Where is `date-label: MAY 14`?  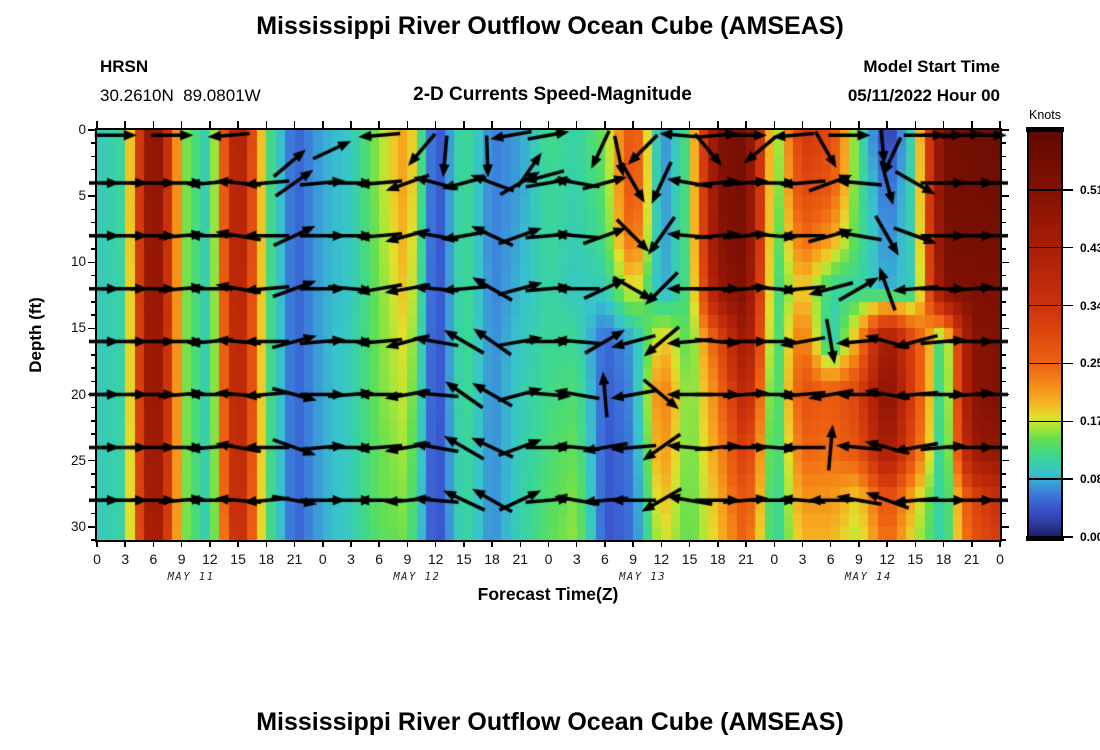 date-label: MAY 14 is located at coordinates (868, 577).